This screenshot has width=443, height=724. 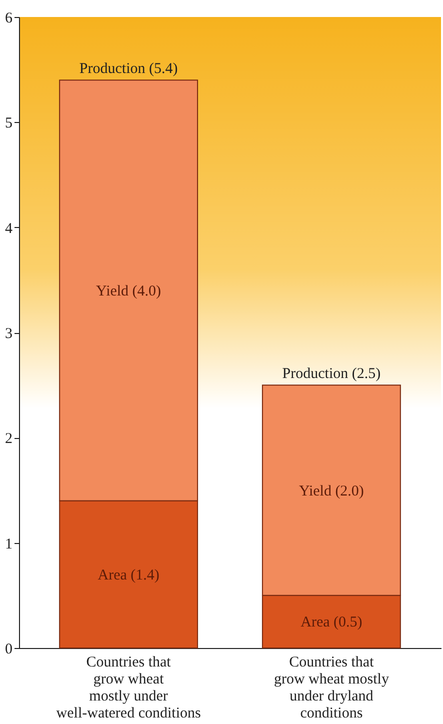 What do you see at coordinates (8, 334) in the screenshot?
I see `y-tick-label: 3` at bounding box center [8, 334].